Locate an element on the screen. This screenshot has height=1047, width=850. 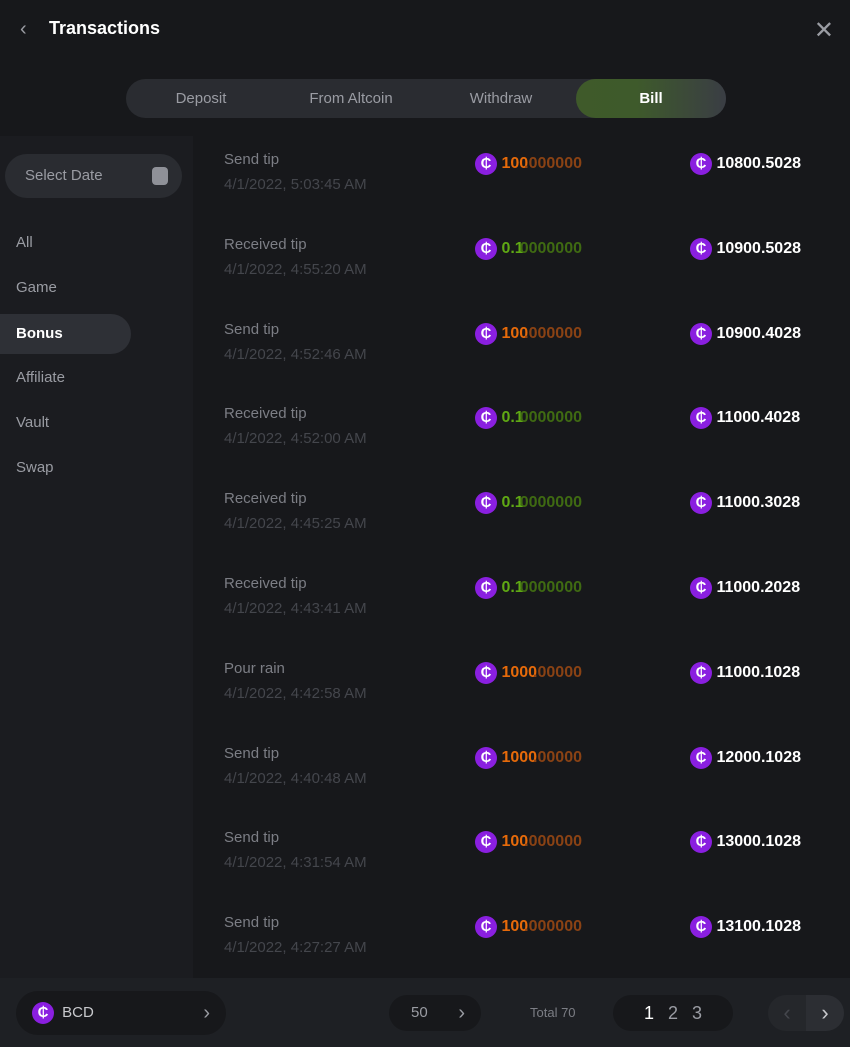
balance: ₵ 11000.1028 is located at coordinates (745, 672).